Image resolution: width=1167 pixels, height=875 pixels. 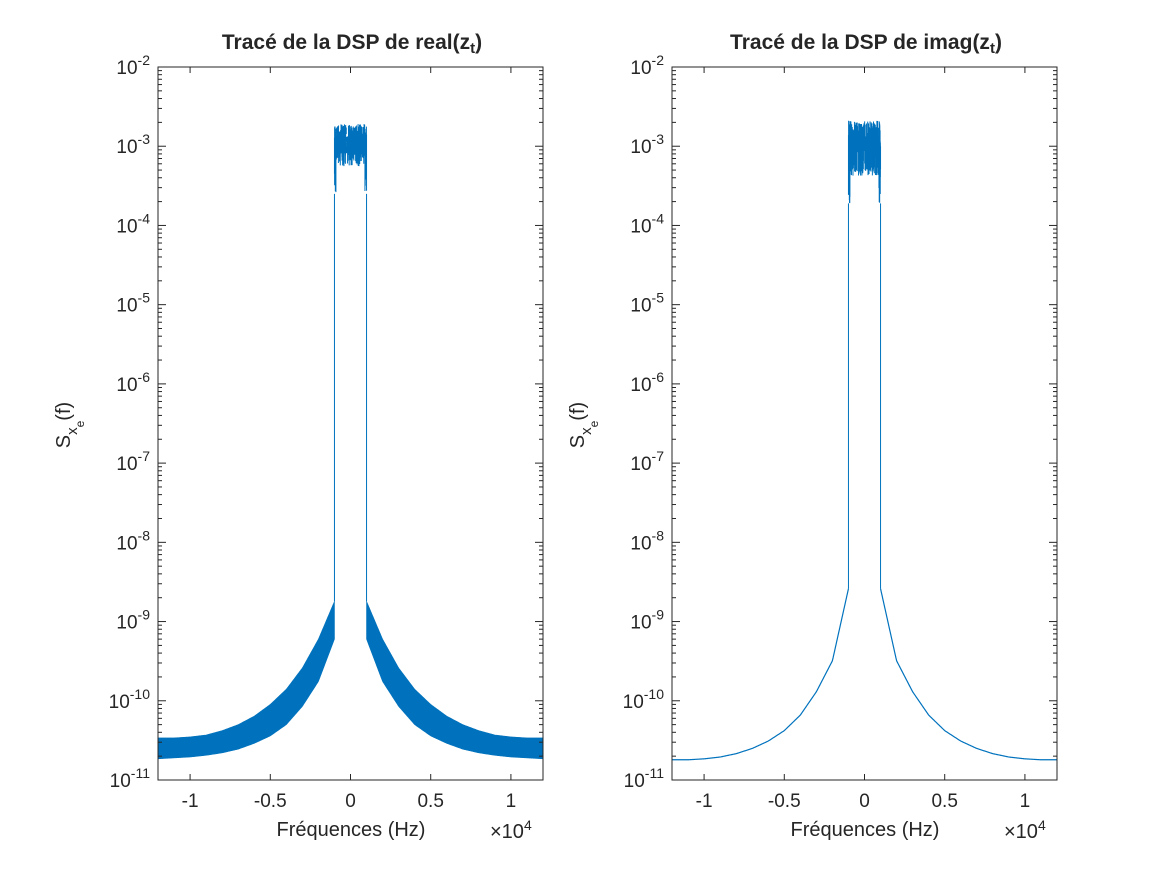 What do you see at coordinates (246, 680) in the screenshot?
I see `psd-skirt-left-real` at bounding box center [246, 680].